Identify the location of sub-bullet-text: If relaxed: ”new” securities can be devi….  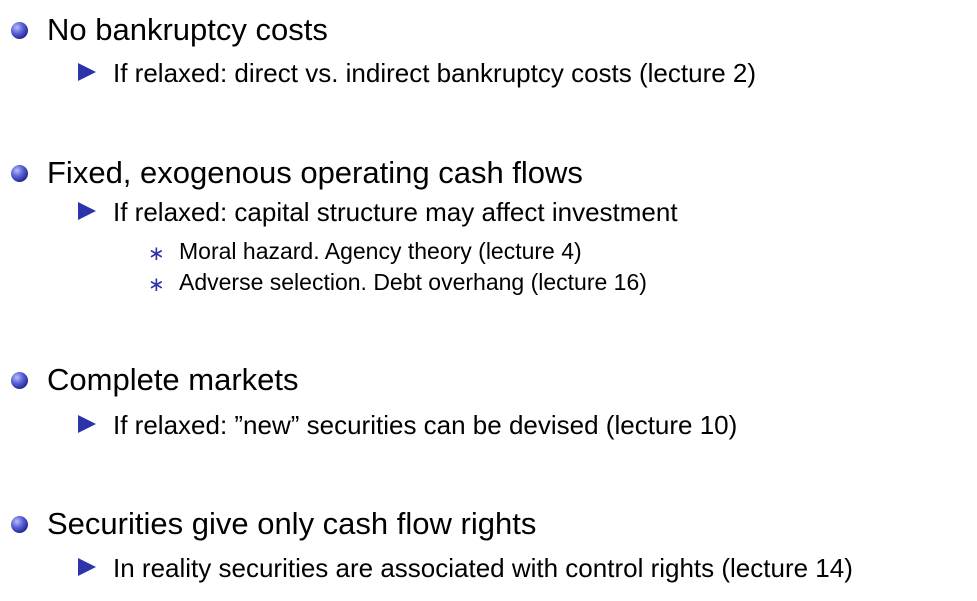
(425, 425).